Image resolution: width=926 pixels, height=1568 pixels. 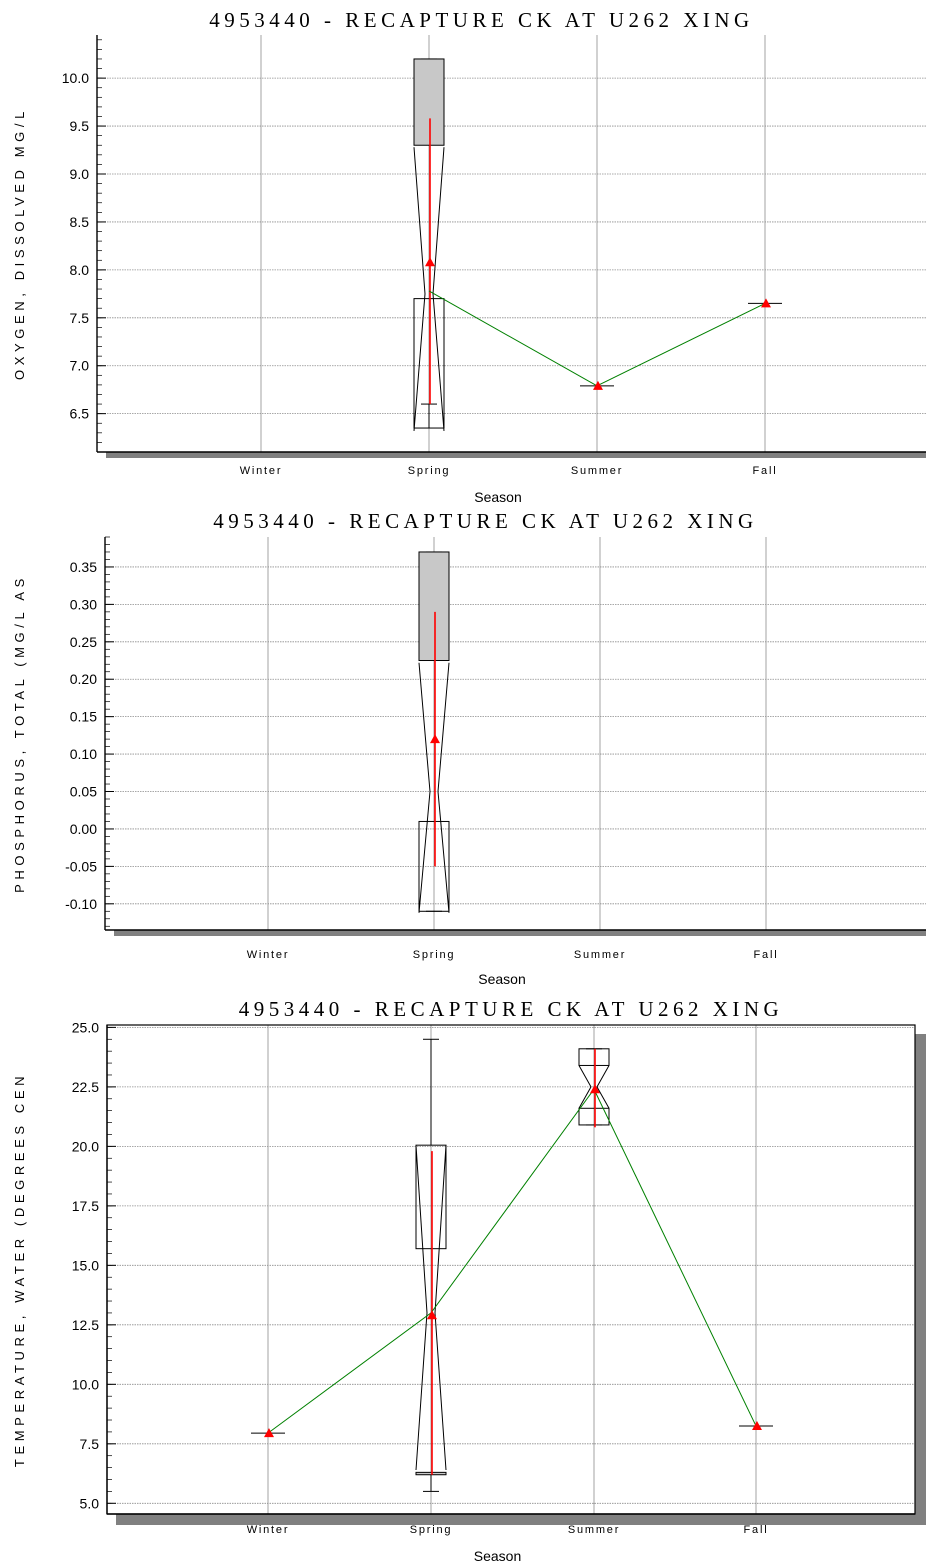 I want to click on y-axis-label: OXYGEN, DISSOLVED MG/L, so click(x=19, y=243).